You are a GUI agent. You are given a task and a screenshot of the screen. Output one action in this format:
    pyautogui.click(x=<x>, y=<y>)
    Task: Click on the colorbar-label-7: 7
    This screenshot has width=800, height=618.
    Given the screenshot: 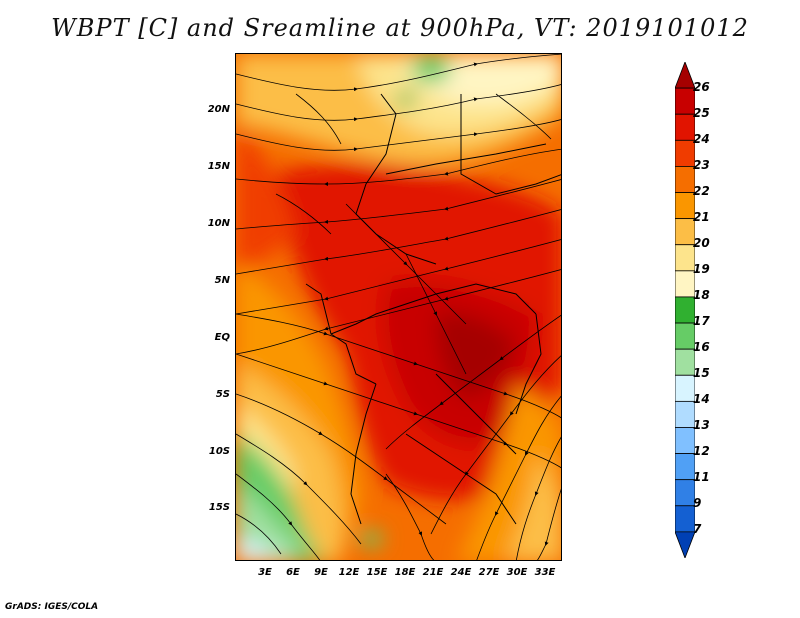 What is the action you would take?
    pyautogui.click(x=697, y=529)
    